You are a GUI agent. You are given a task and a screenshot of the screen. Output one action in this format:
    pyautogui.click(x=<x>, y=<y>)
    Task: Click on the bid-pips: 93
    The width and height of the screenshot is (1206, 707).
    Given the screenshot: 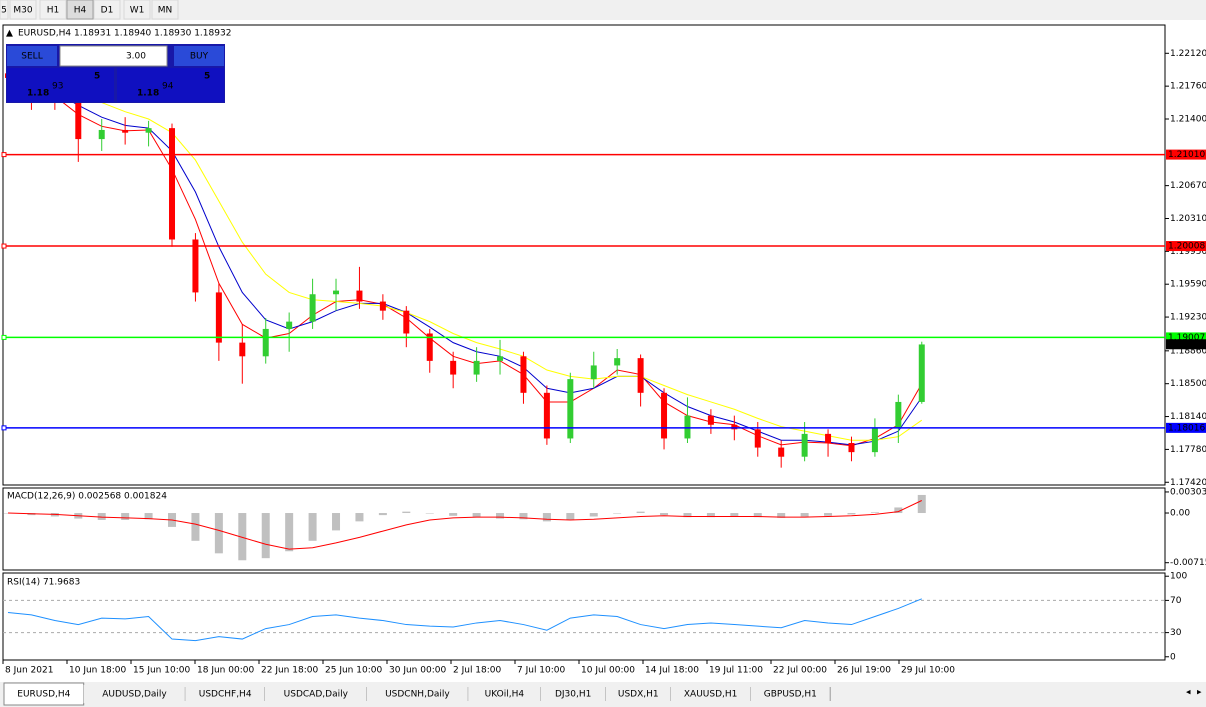 What is the action you would take?
    pyautogui.click(x=57, y=87)
    